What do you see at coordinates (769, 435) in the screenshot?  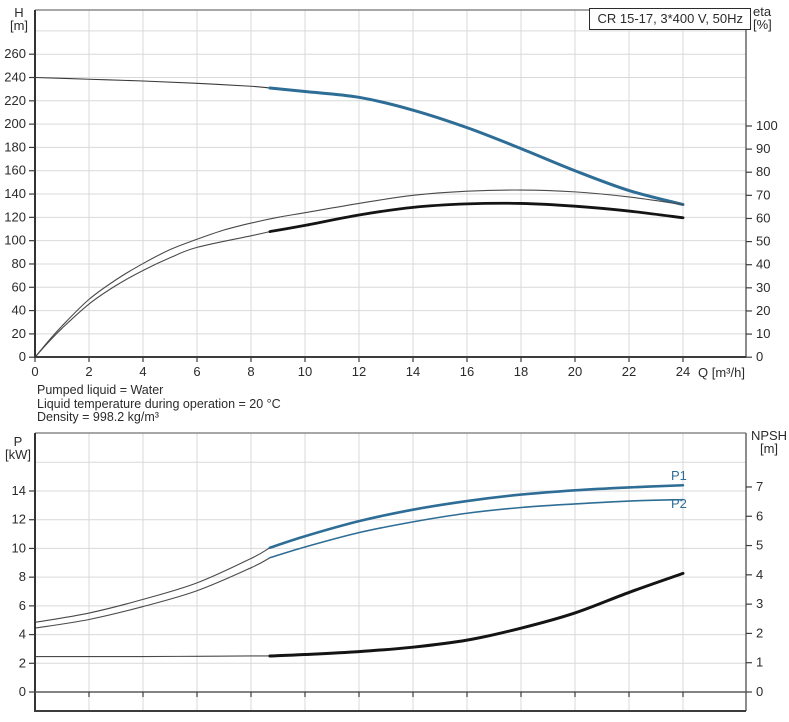 I see `npsh-axis-label-symbol: NPSH` at bounding box center [769, 435].